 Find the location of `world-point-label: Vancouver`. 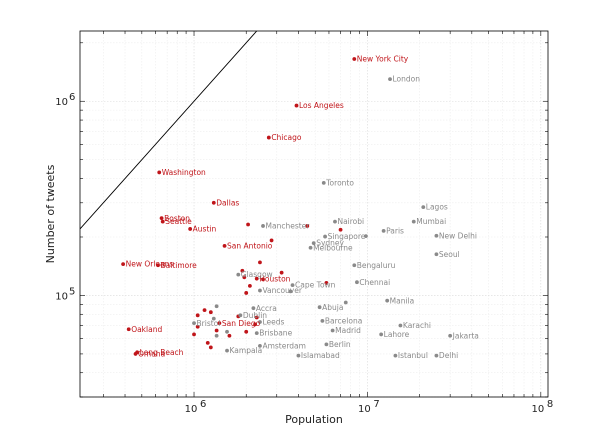

world-point-label: Vancouver is located at coordinates (282, 290).